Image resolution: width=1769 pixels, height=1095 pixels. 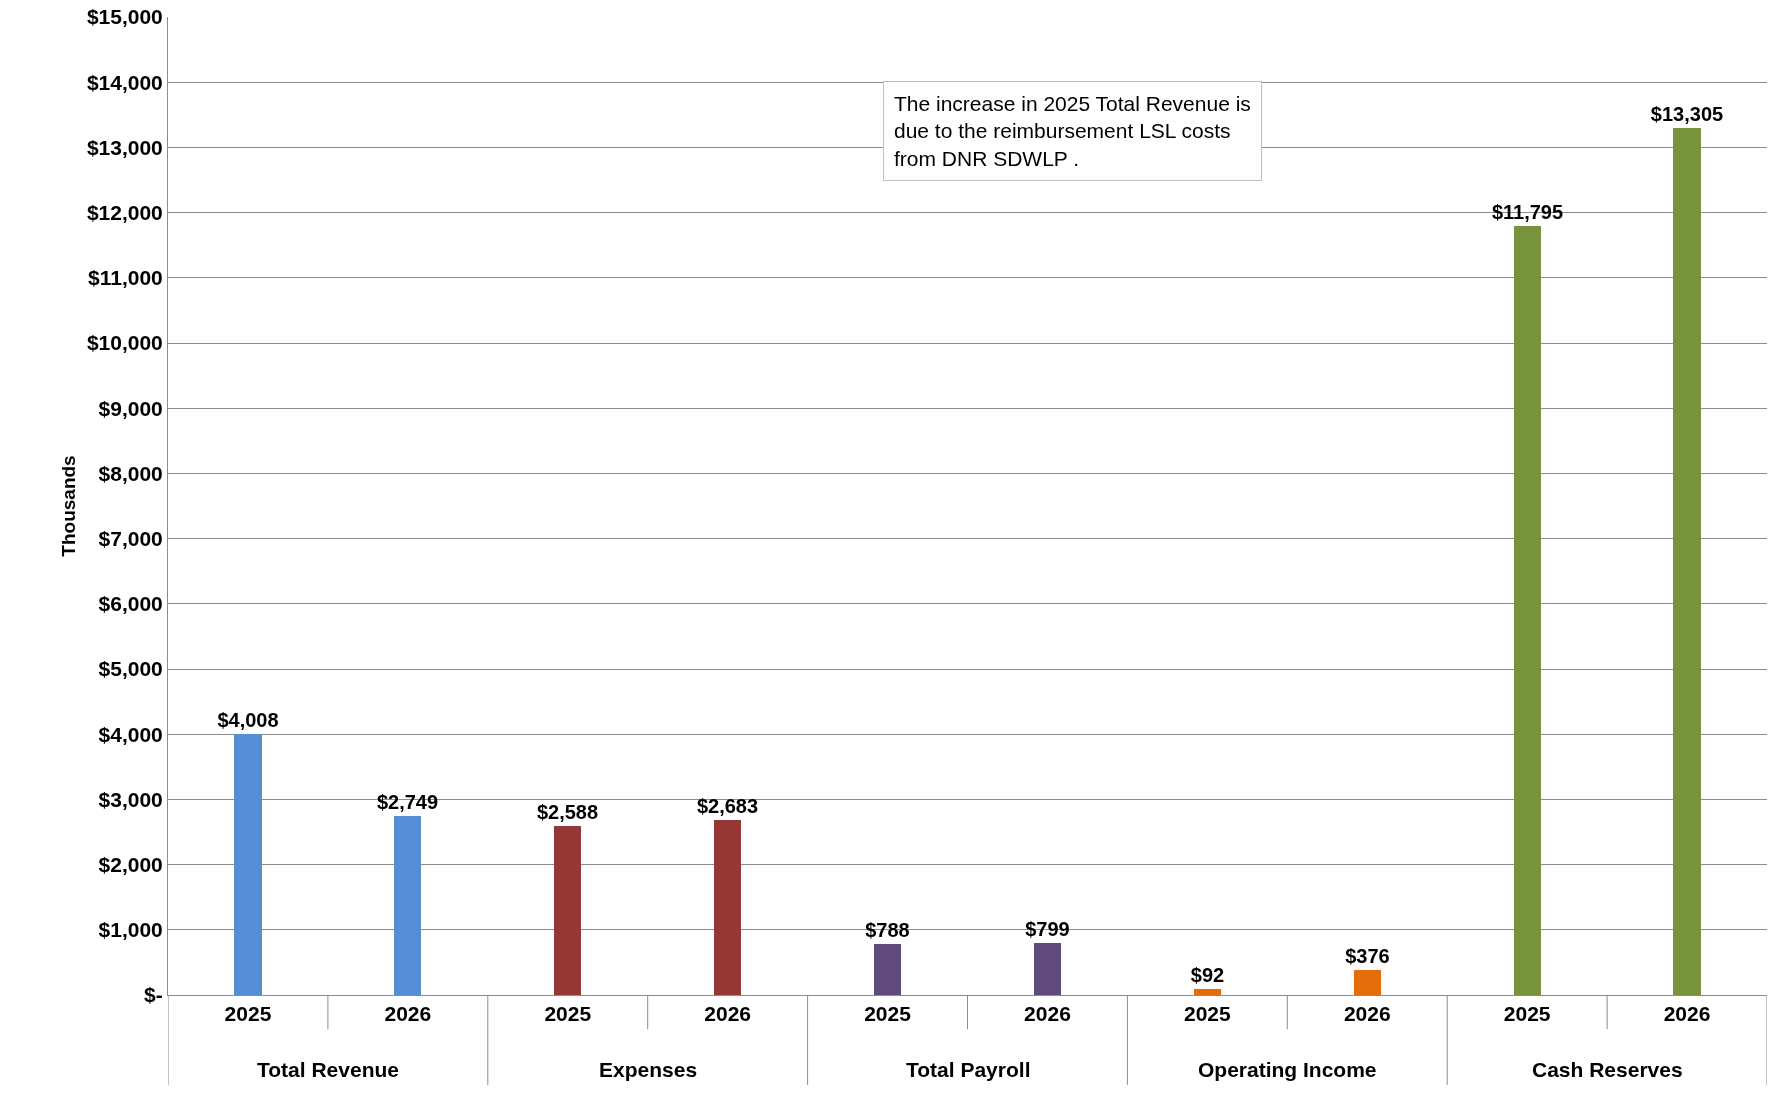 What do you see at coordinates (248, 720) in the screenshot?
I see `data-label: $4,008` at bounding box center [248, 720].